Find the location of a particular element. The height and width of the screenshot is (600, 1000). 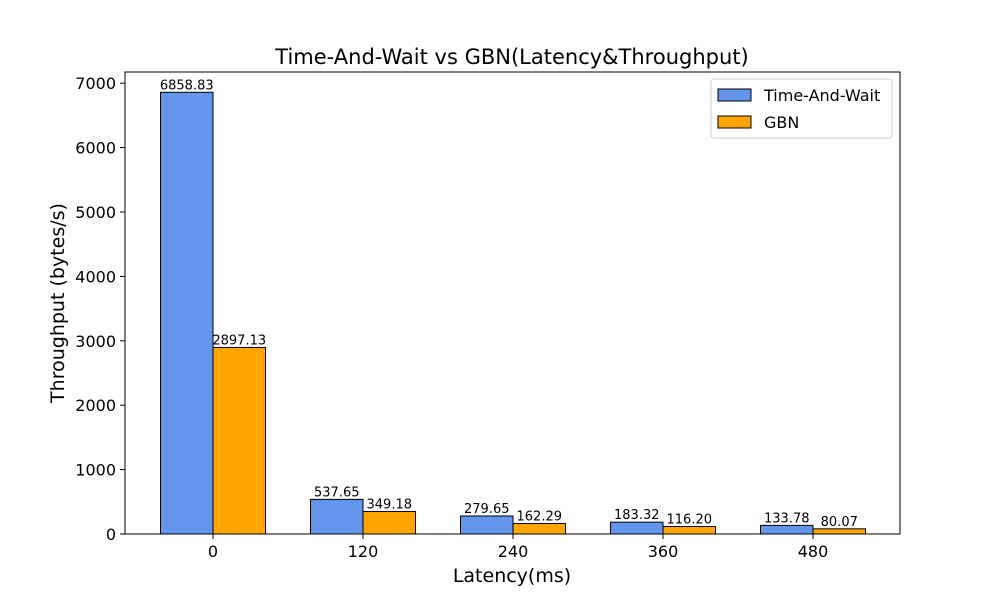

legend-swatch-time-and-wait is located at coordinates (734, 95).